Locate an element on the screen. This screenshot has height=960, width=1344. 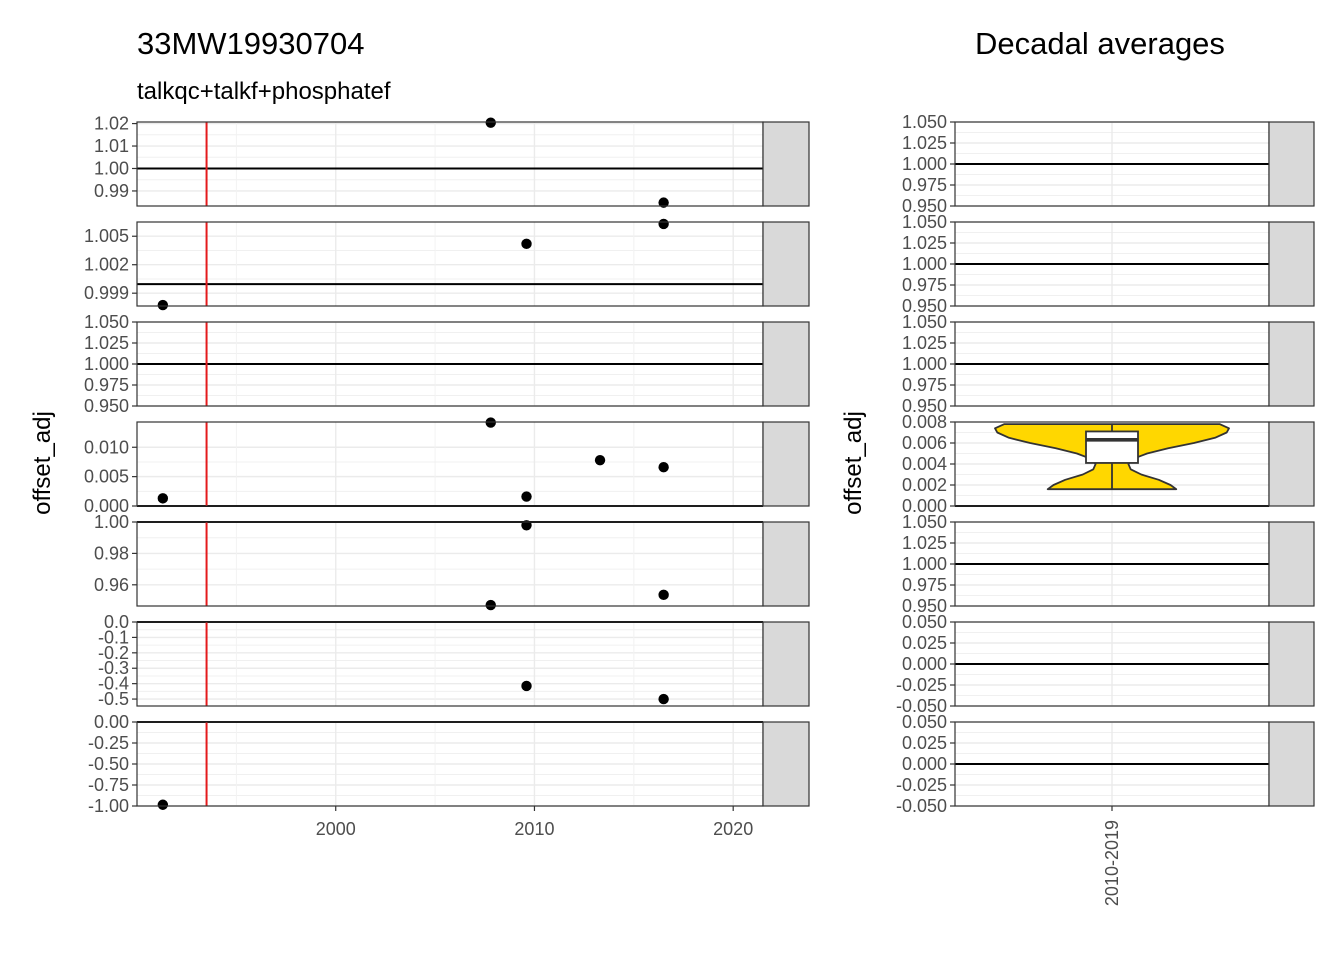
left-panel-silicate: 1.00 0.98 0.96 is located at coordinates (429, 561).